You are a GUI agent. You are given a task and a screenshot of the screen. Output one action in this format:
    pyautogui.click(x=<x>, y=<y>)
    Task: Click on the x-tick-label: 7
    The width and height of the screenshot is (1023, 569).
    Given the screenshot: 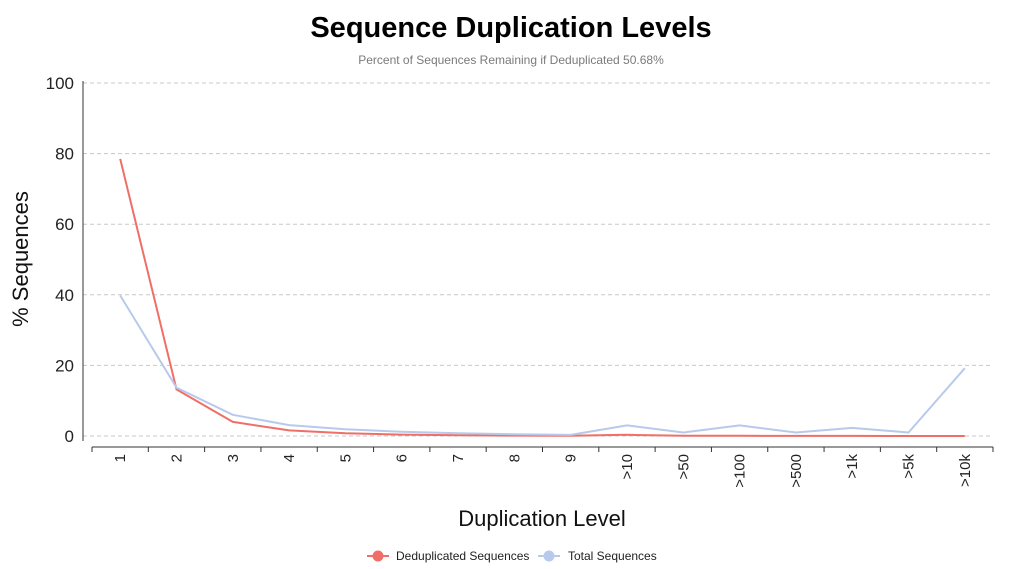 What is the action you would take?
    pyautogui.click(x=458, y=458)
    